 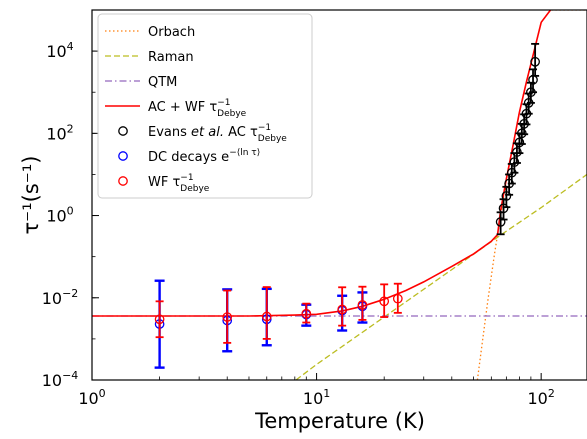 I want to click on legend-item-raman: Raman, so click(x=149, y=57).